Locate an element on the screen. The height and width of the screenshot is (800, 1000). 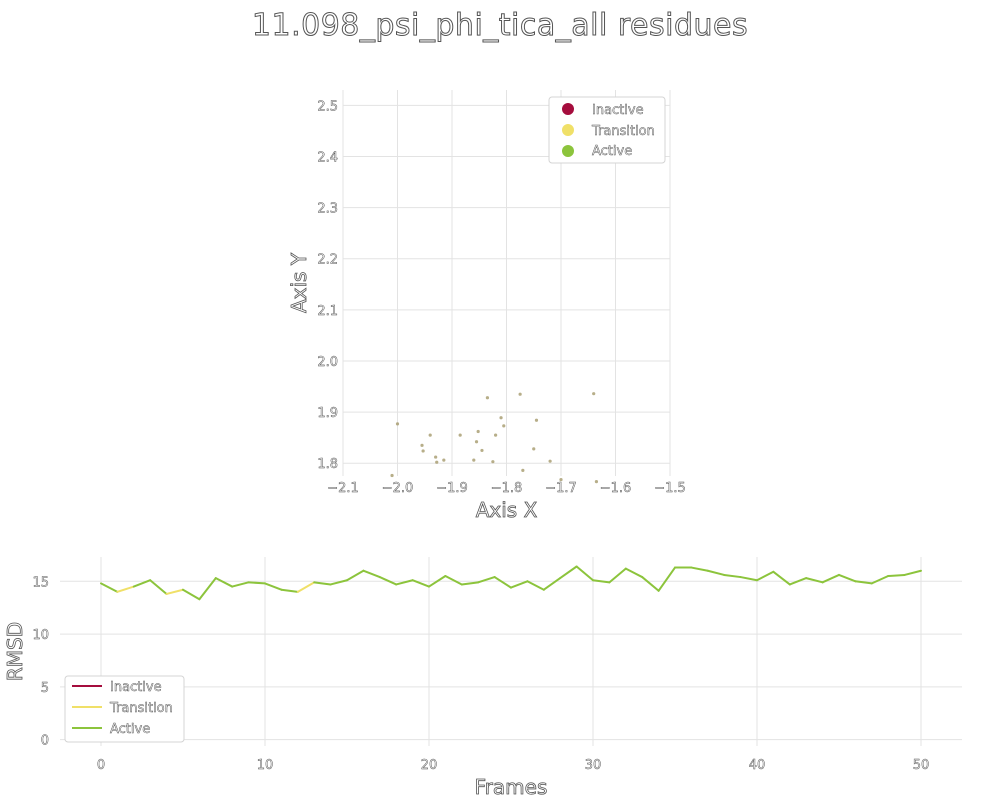
rmsd-segment-transition is located at coordinates (125, 589).